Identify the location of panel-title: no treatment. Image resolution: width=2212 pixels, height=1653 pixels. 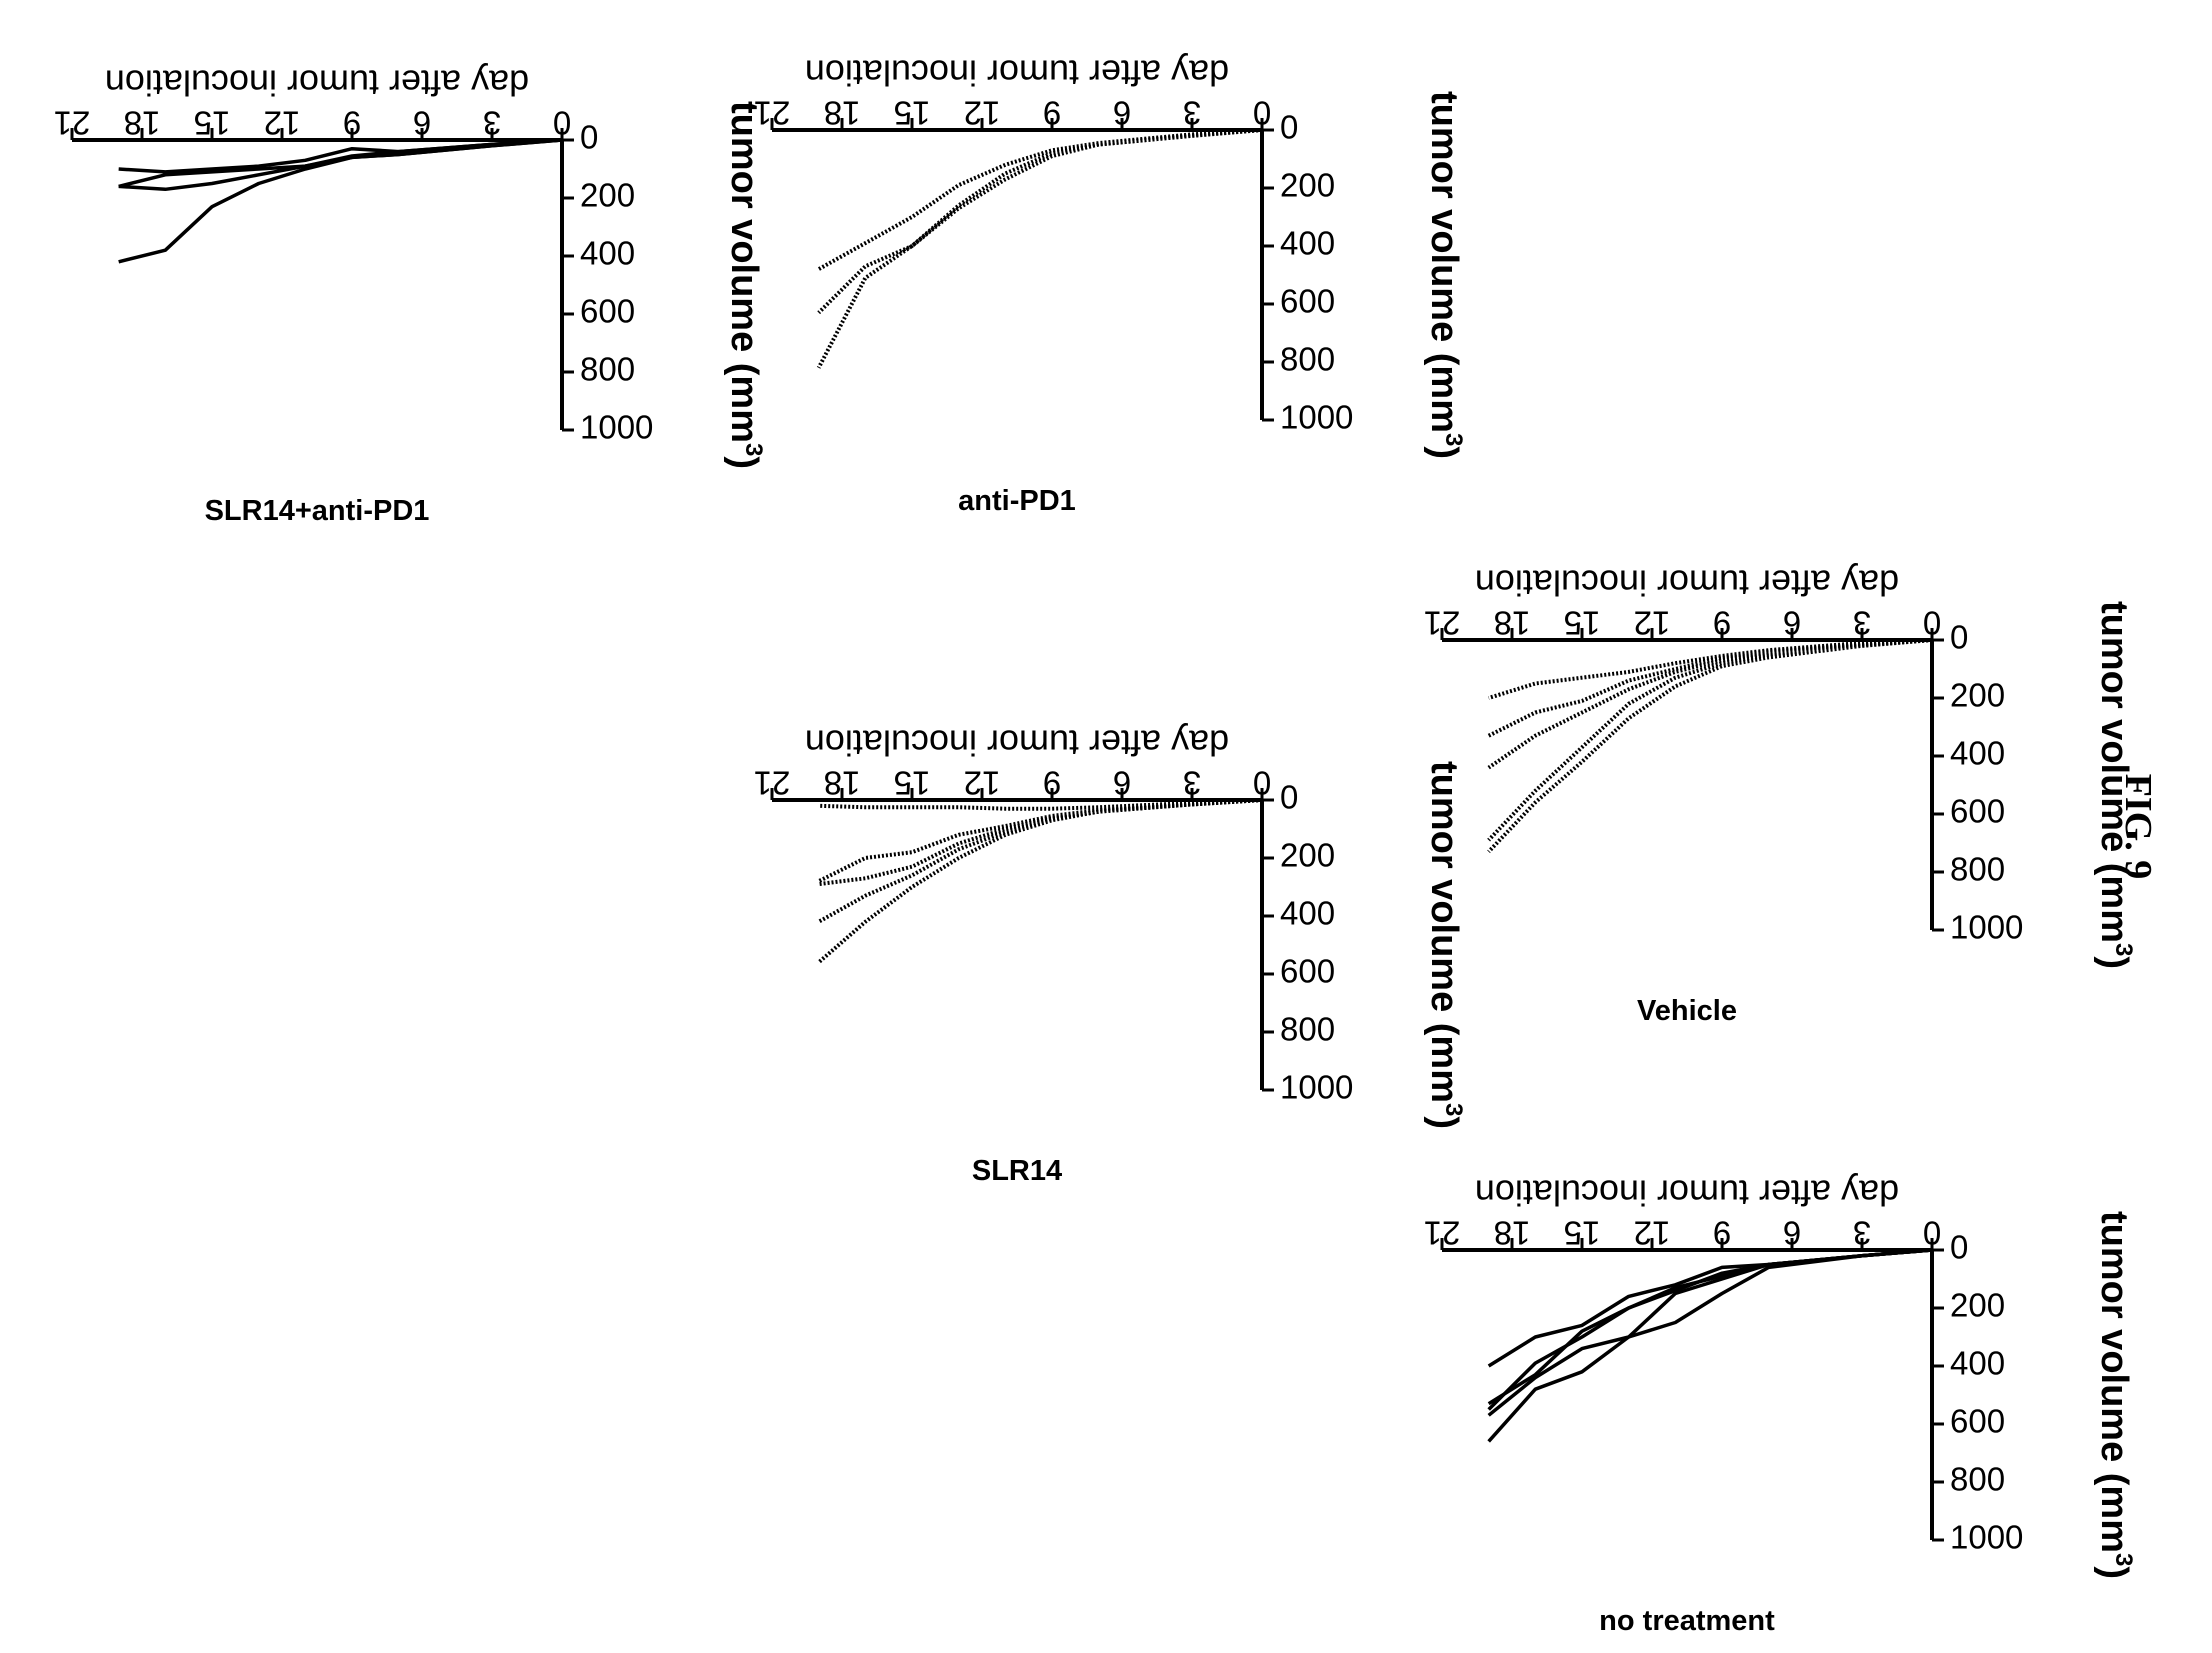
(1687, 1621).